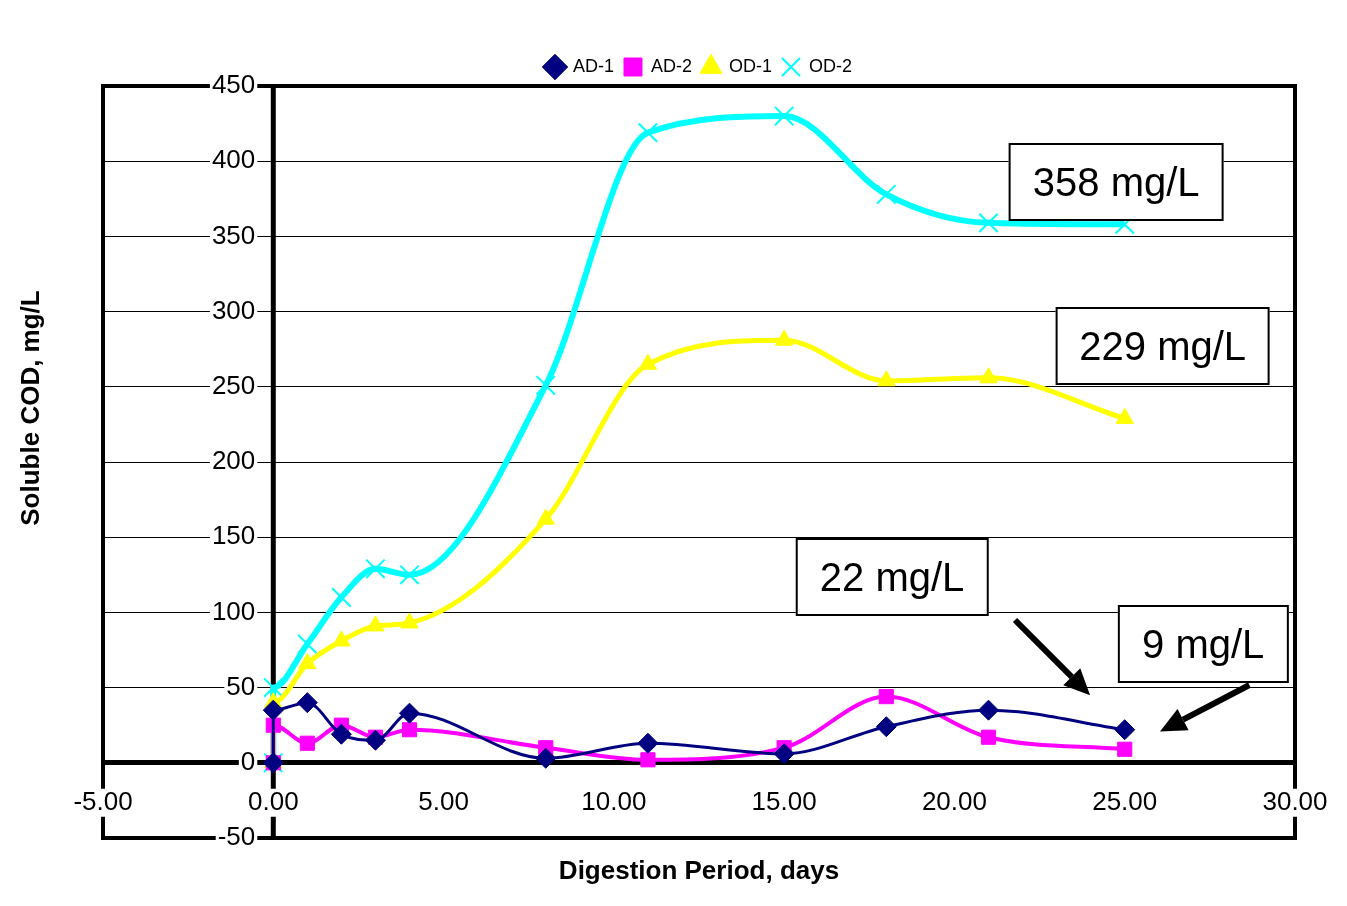 This screenshot has height=906, width=1347. What do you see at coordinates (233, 535) in the screenshot?
I see `y-tick-label: 150` at bounding box center [233, 535].